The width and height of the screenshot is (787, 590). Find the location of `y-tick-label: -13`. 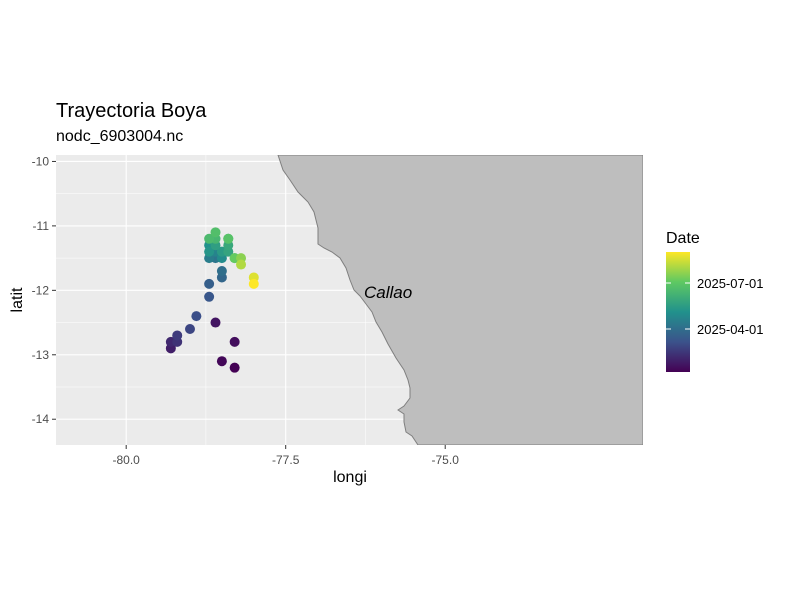

y-tick-label: -13 is located at coordinates (41, 355).